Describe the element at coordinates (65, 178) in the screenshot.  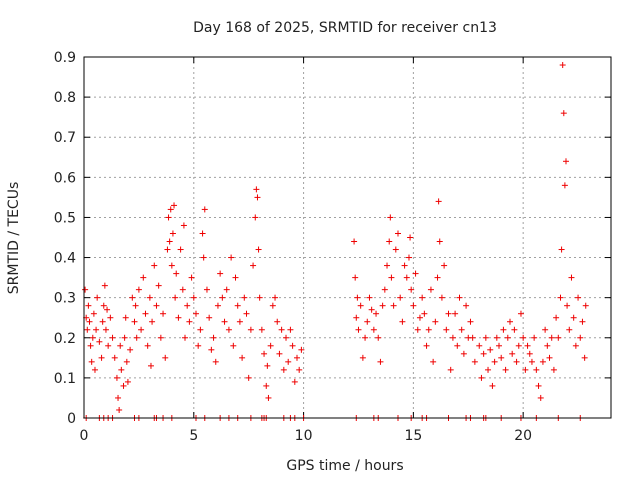
I see `y-tick-label: 0.6` at that location.